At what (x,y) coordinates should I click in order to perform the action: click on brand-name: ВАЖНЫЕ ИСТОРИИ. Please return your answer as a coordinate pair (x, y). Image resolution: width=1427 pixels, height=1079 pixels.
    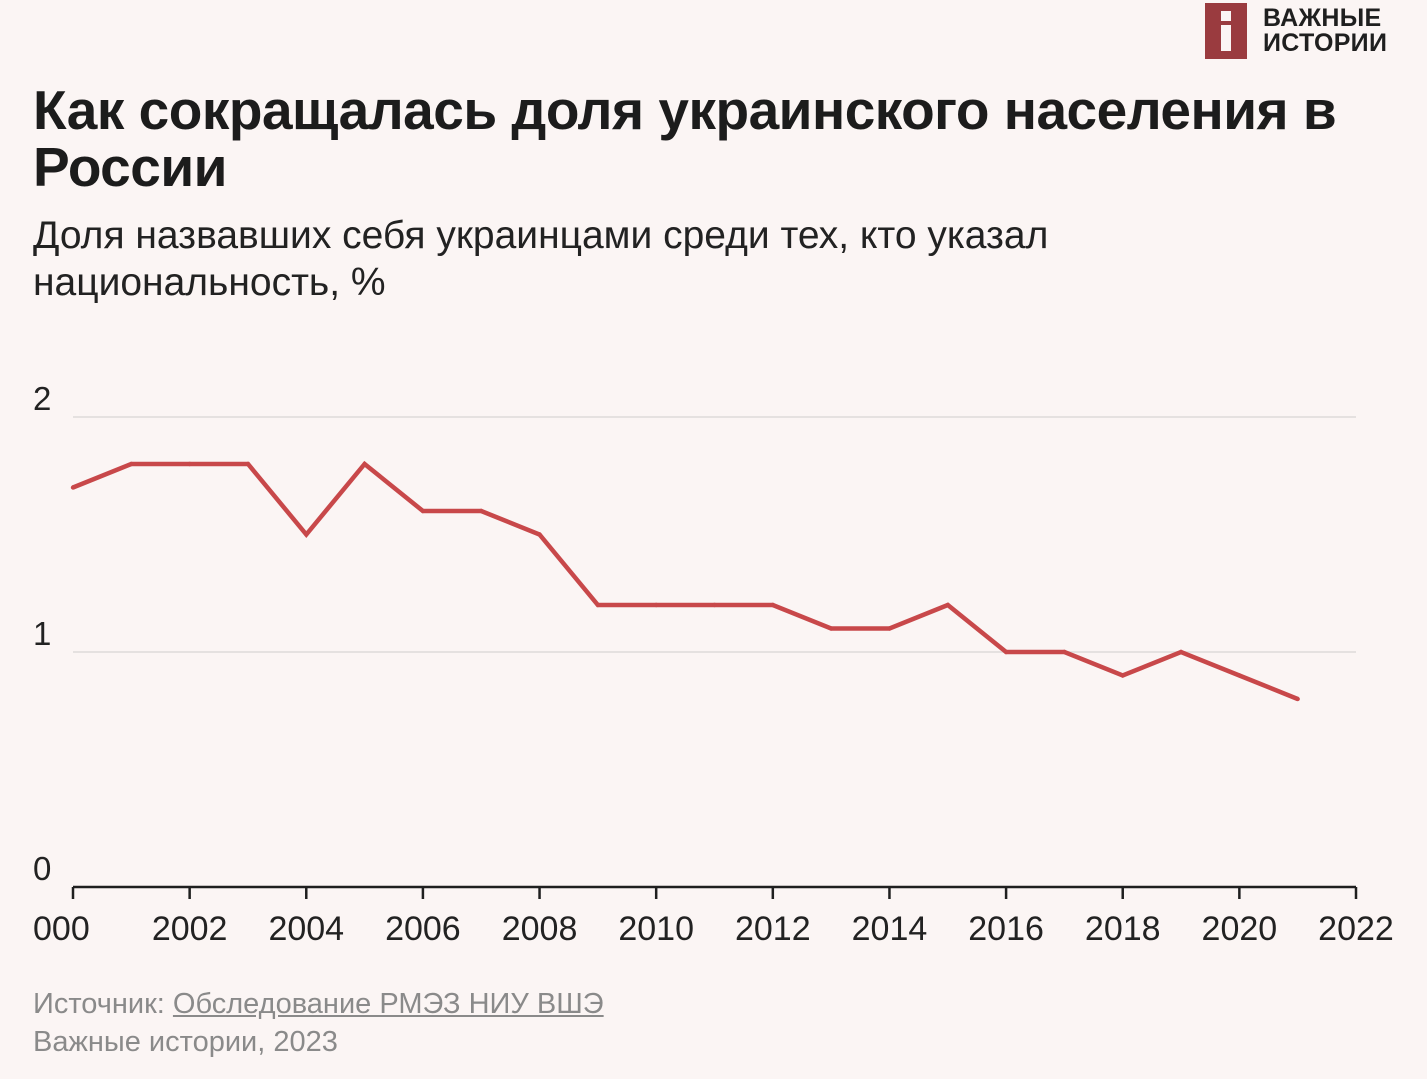
    Looking at the image, I should click on (1333, 31).